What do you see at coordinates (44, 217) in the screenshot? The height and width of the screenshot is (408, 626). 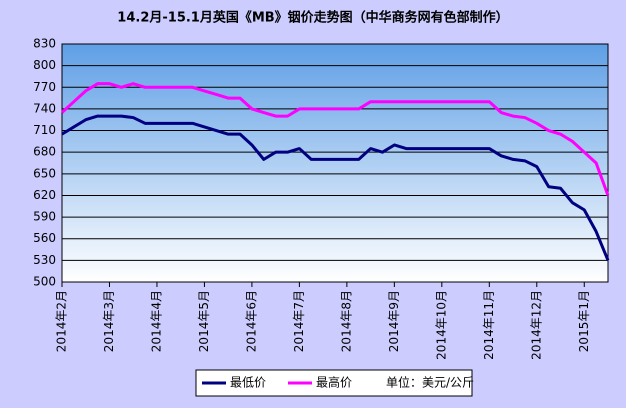 I see `y-tick-label: 590` at bounding box center [44, 217].